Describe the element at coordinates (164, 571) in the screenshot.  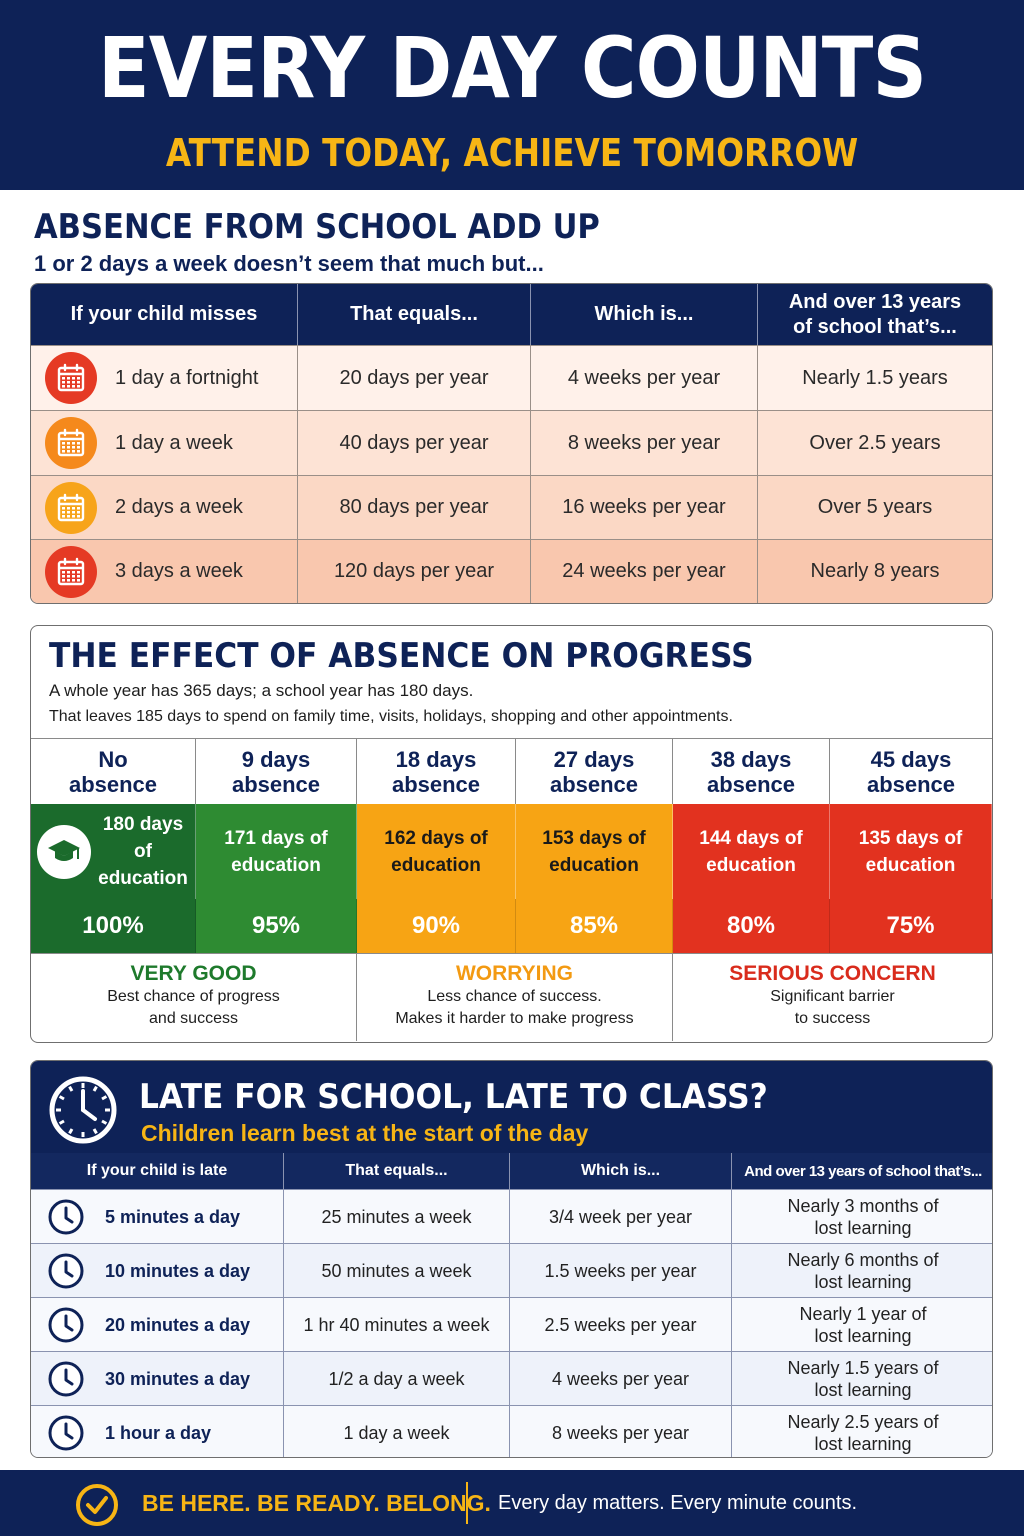
I see `cell-misses: 3 days a week` at that location.